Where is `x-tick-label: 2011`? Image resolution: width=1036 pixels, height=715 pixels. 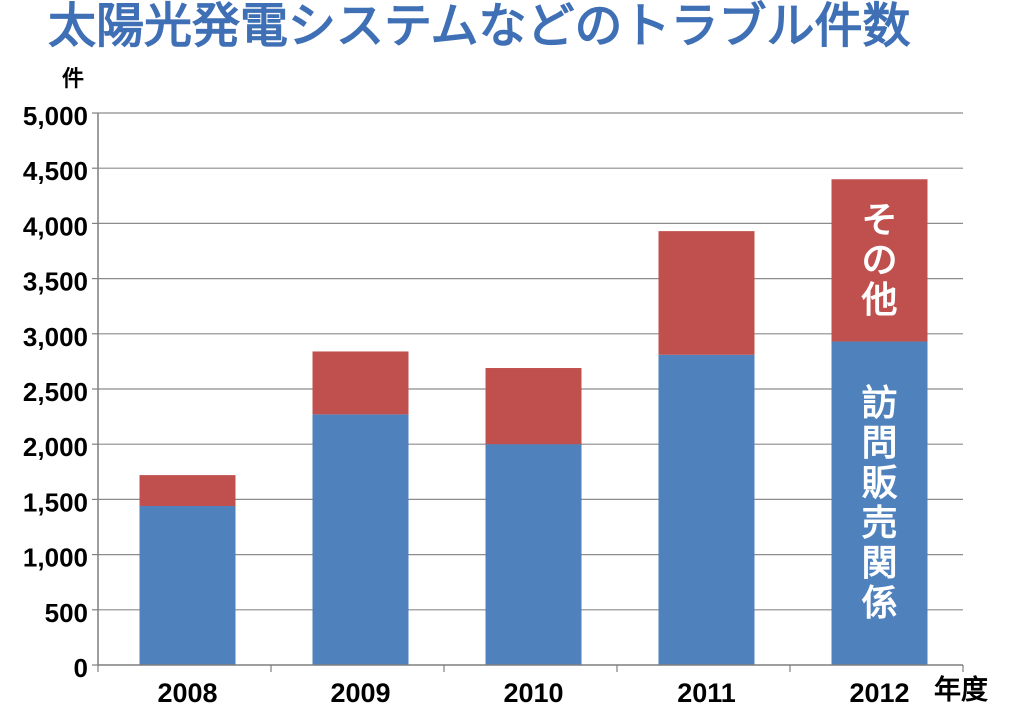
x-tick-label: 2011 is located at coordinates (706, 693).